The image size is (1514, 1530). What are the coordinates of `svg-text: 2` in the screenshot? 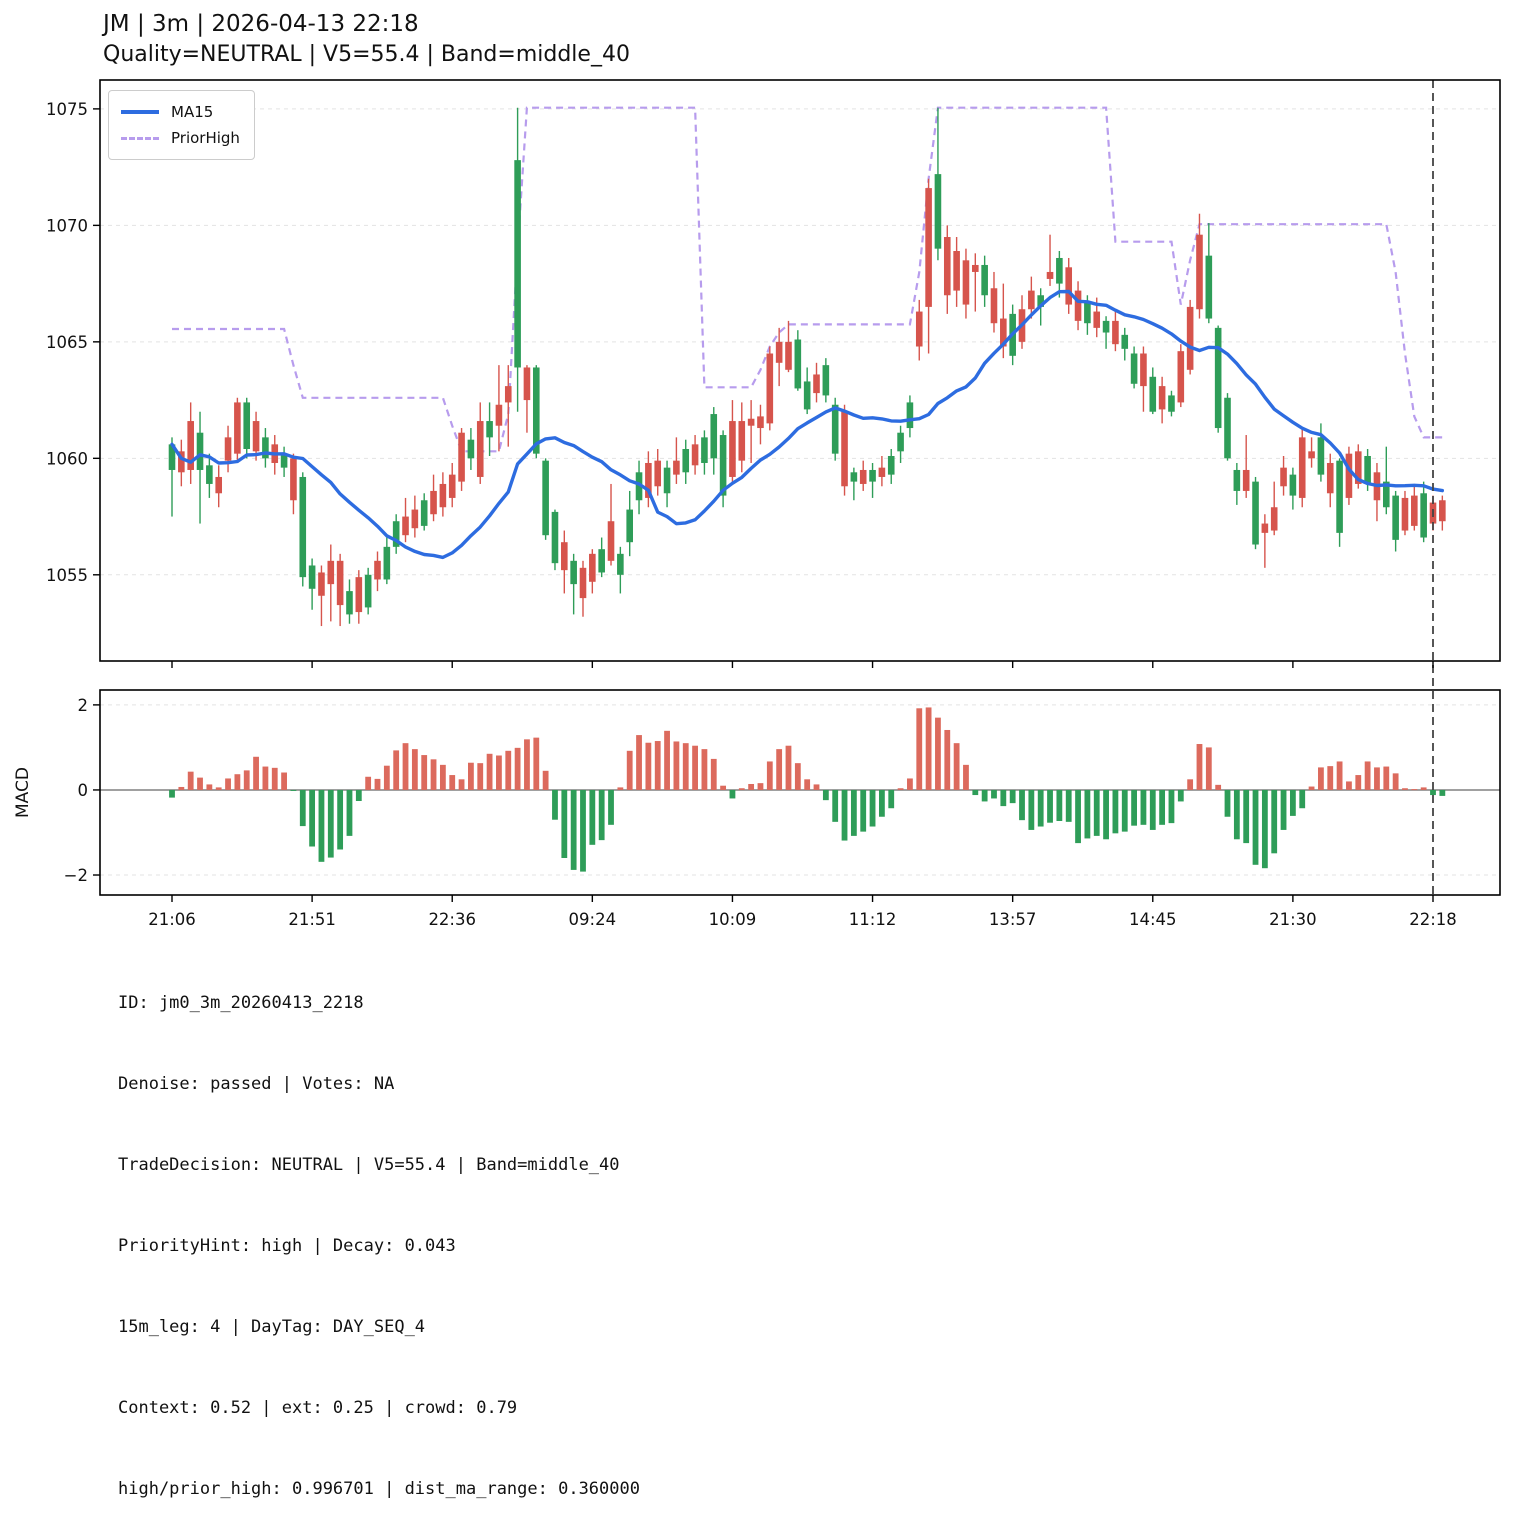 It's located at (83, 705).